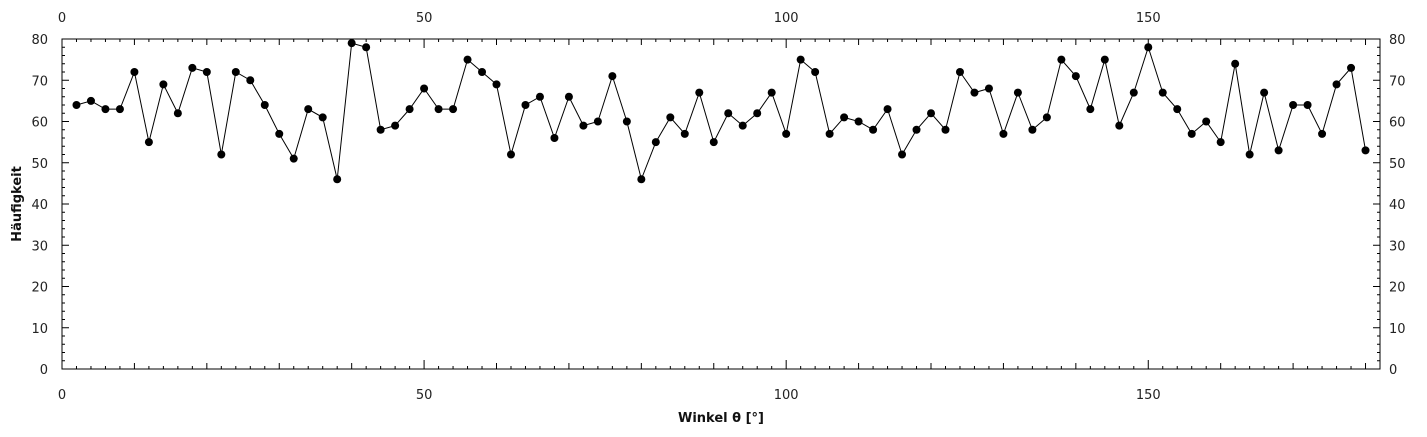  What do you see at coordinates (39, 164) in the screenshot?
I see `y-tick-label-left: 50` at bounding box center [39, 164].